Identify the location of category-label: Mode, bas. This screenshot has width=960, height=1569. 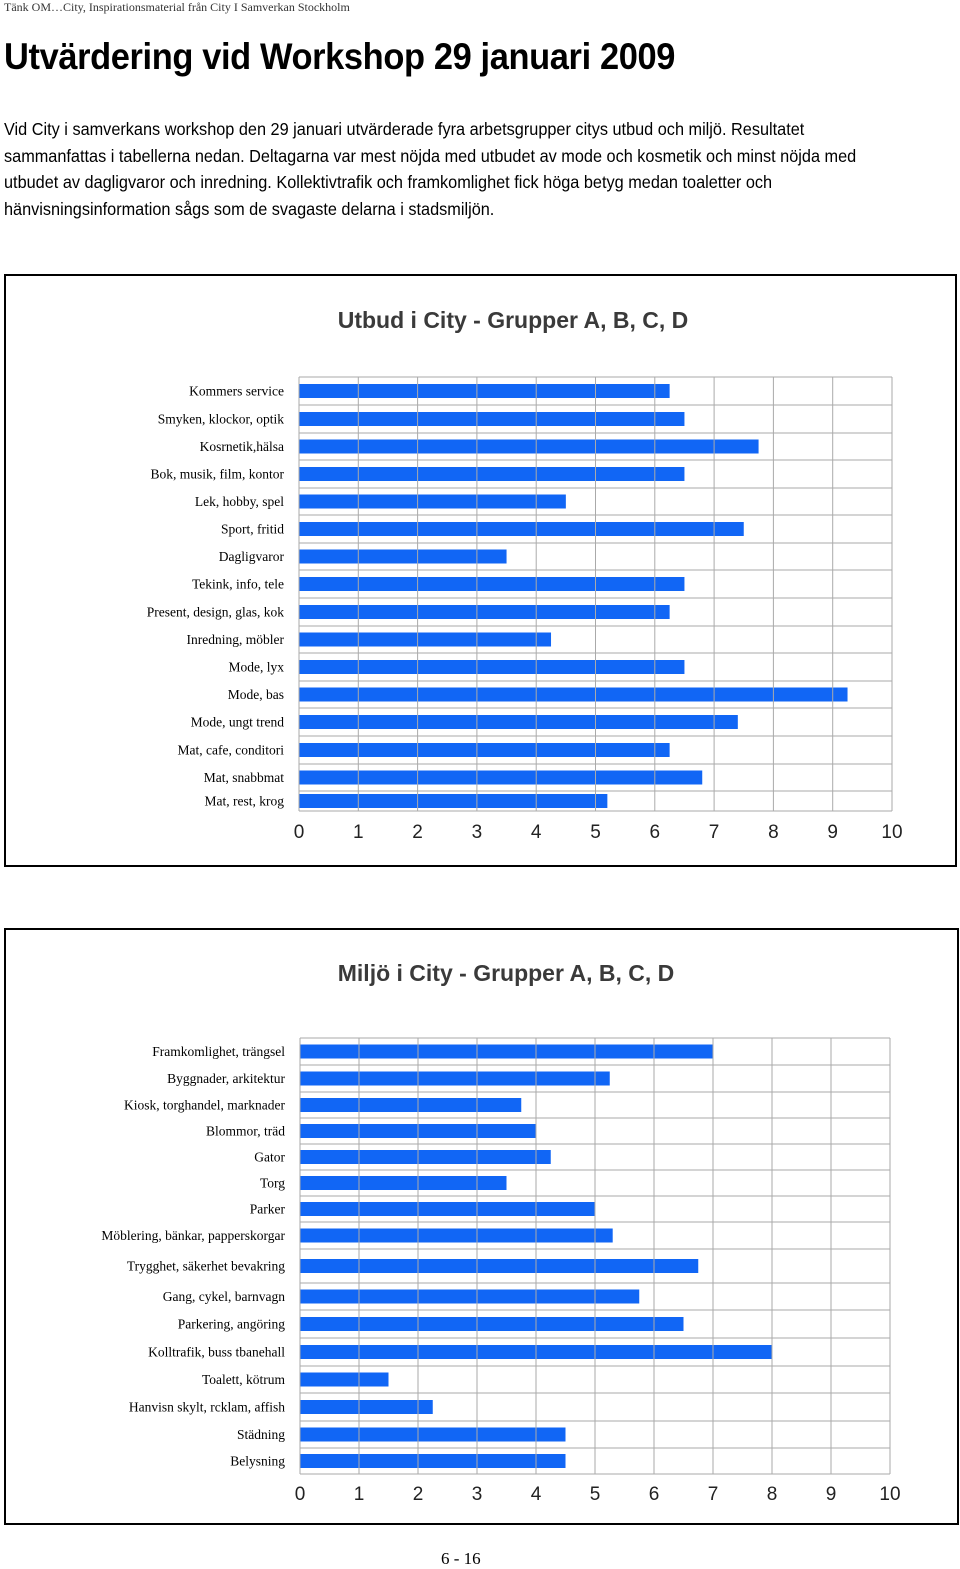
(256, 694).